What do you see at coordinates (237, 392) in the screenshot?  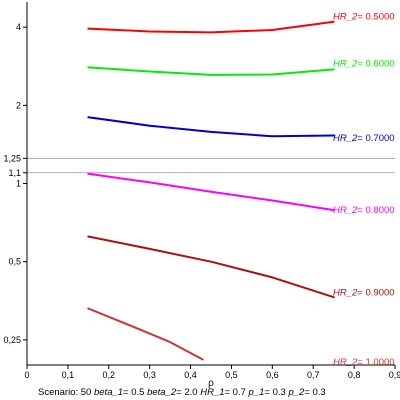 I see `footer-param-value: = 0.7` at bounding box center [237, 392].